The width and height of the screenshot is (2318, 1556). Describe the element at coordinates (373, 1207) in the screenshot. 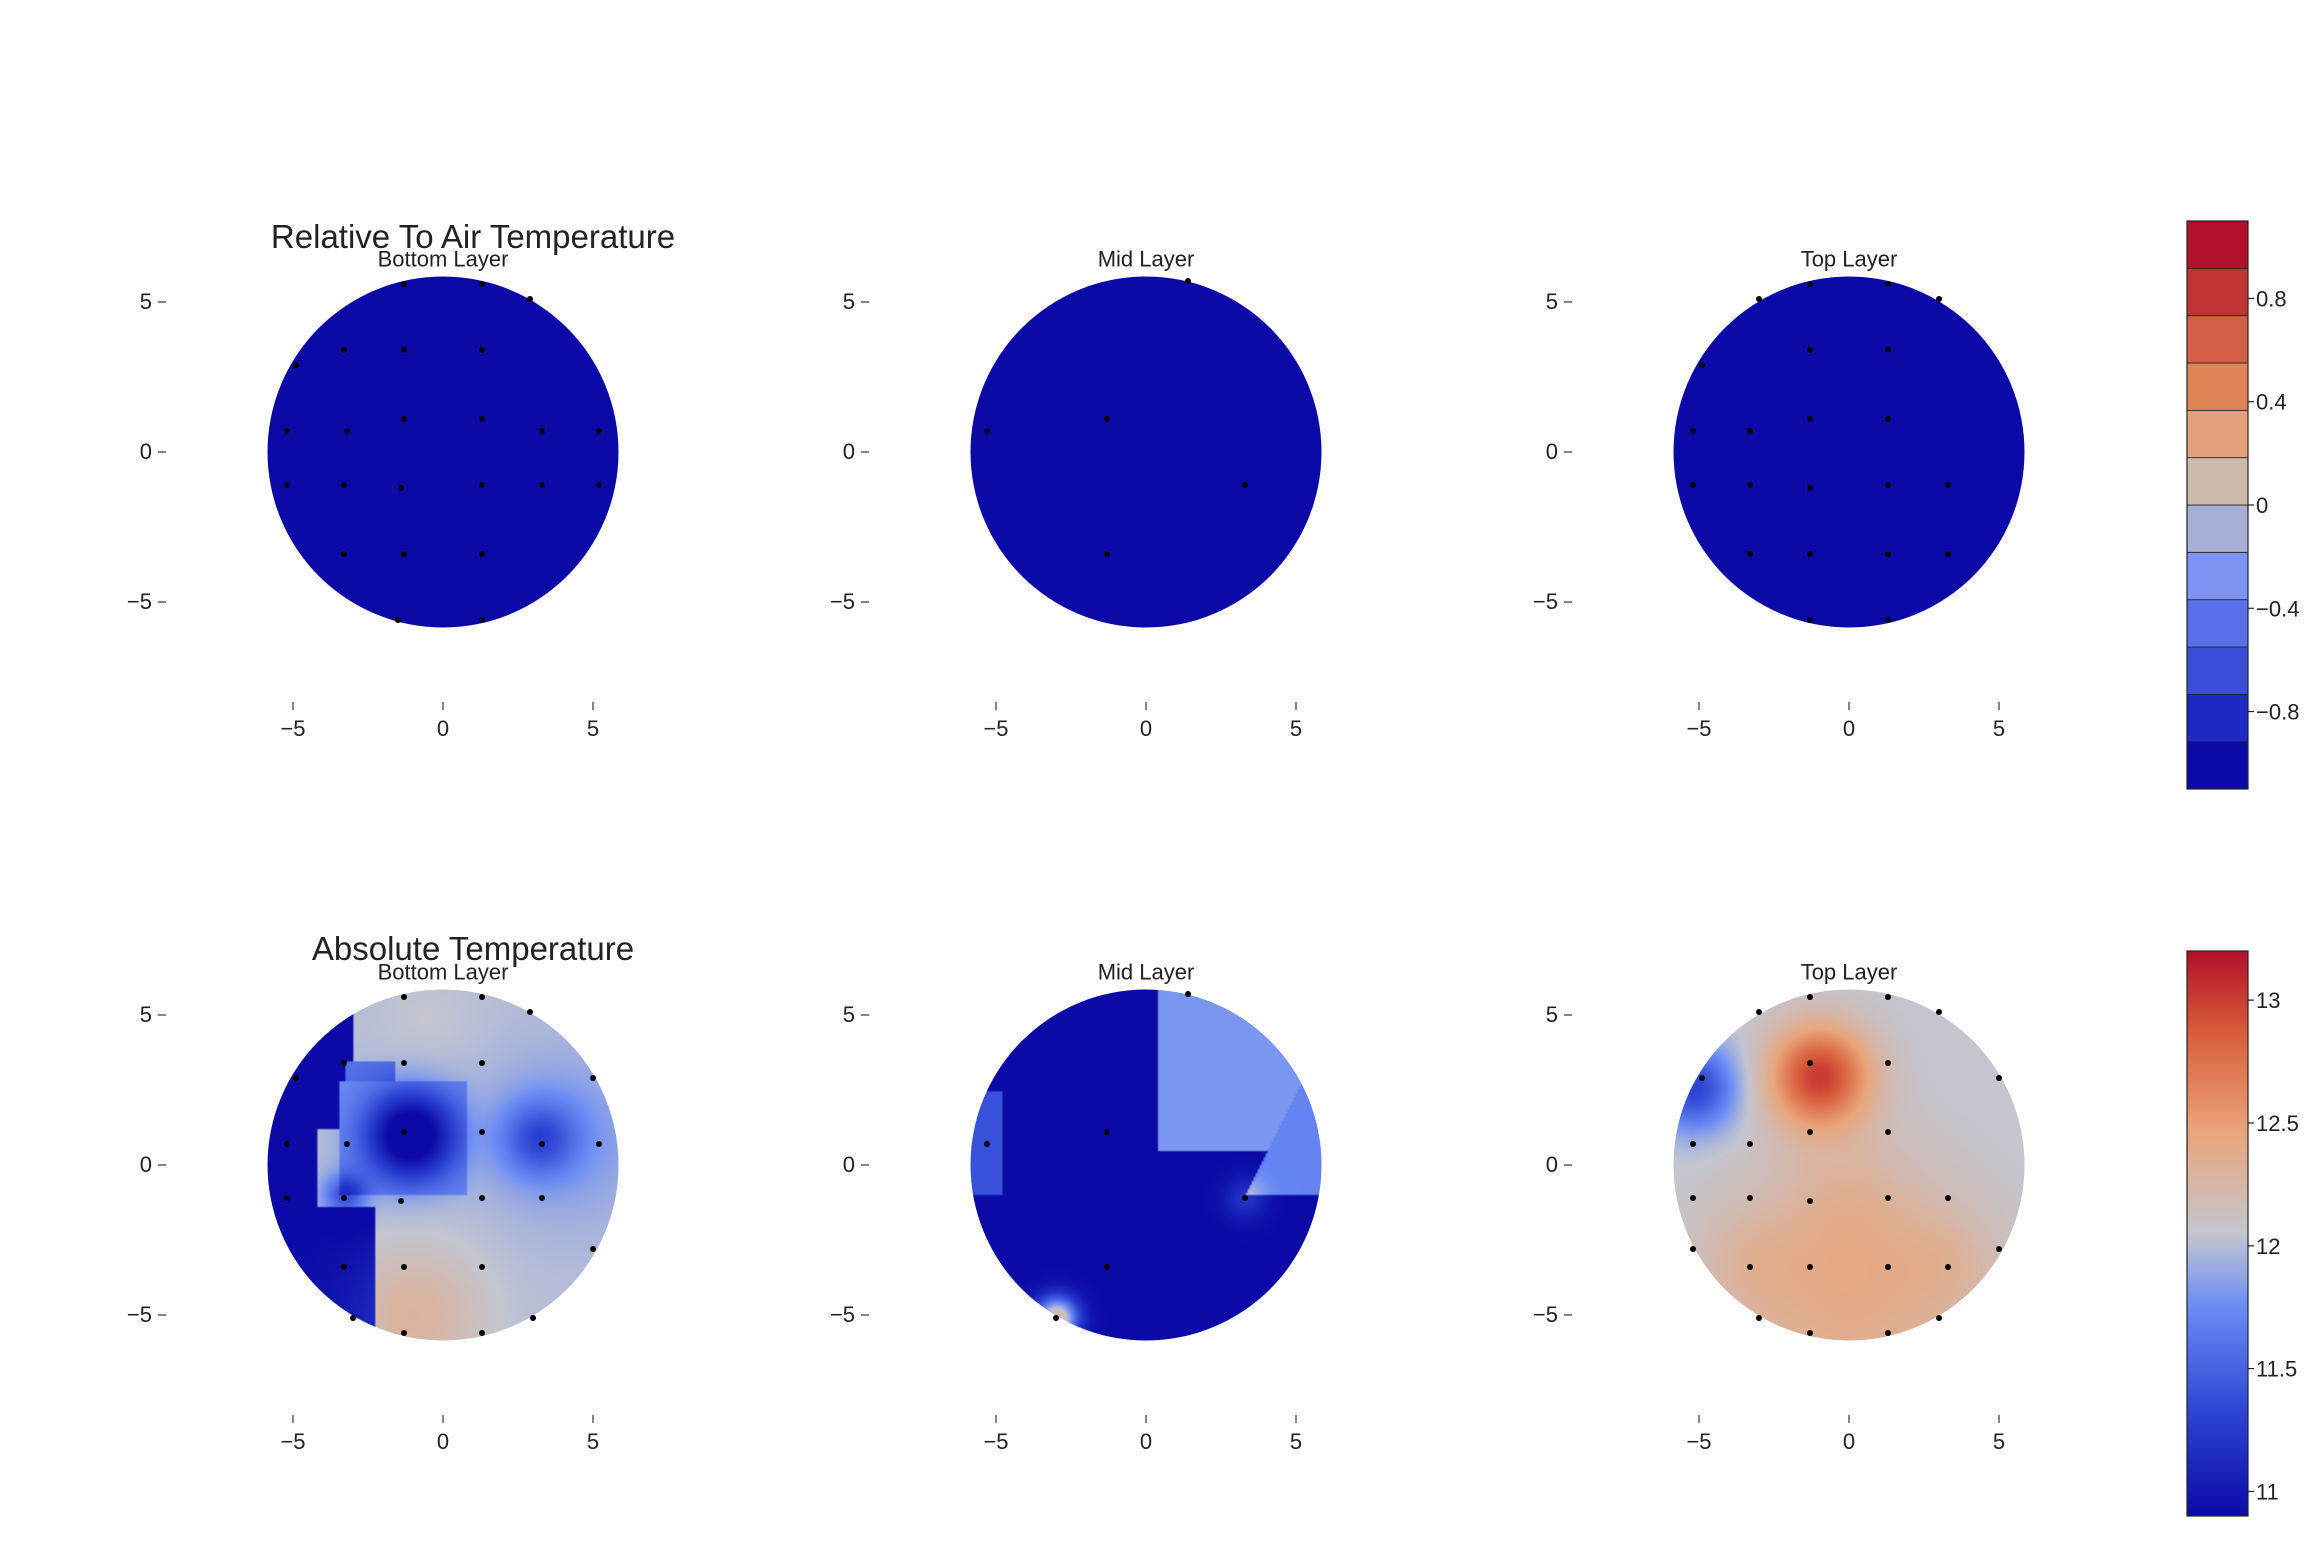

I see `panel-1-0: Bottom Layer −5 0 5 −5 0 5` at that location.